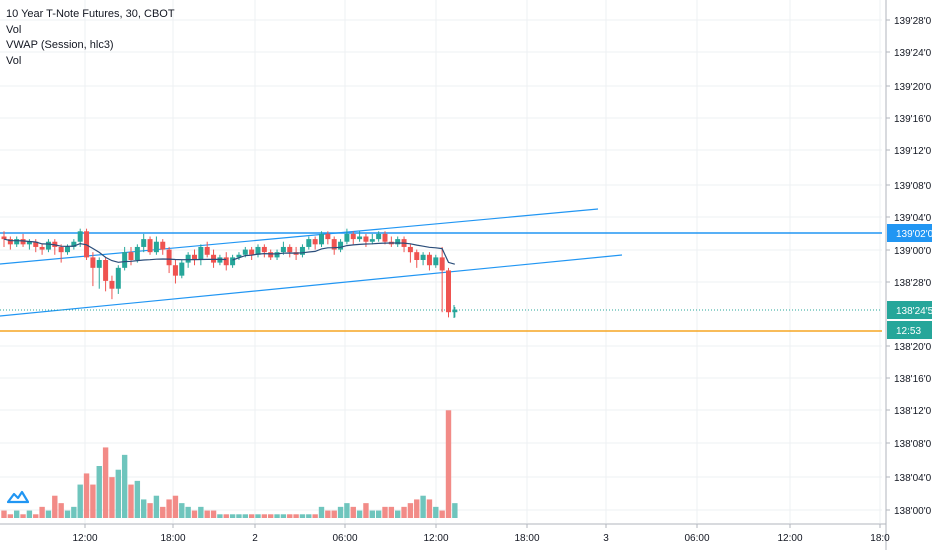 This screenshot has width=932, height=550. What do you see at coordinates (913, 151) in the screenshot?
I see `price-tick-label: 139'12'0` at bounding box center [913, 151].